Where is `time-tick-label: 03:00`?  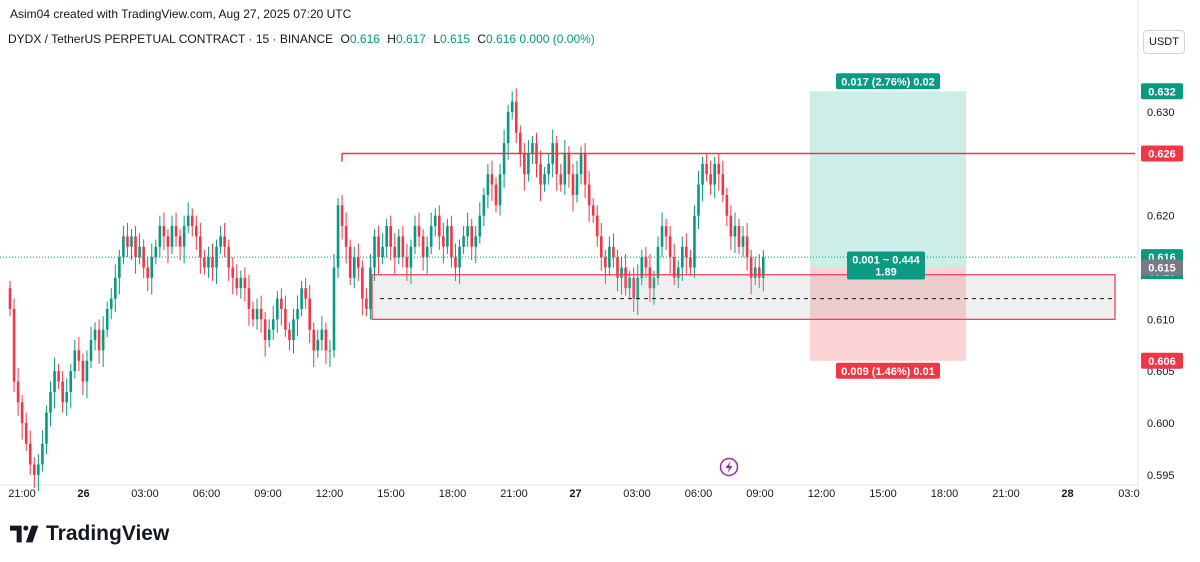 time-tick-label: 03:00 is located at coordinates (637, 494).